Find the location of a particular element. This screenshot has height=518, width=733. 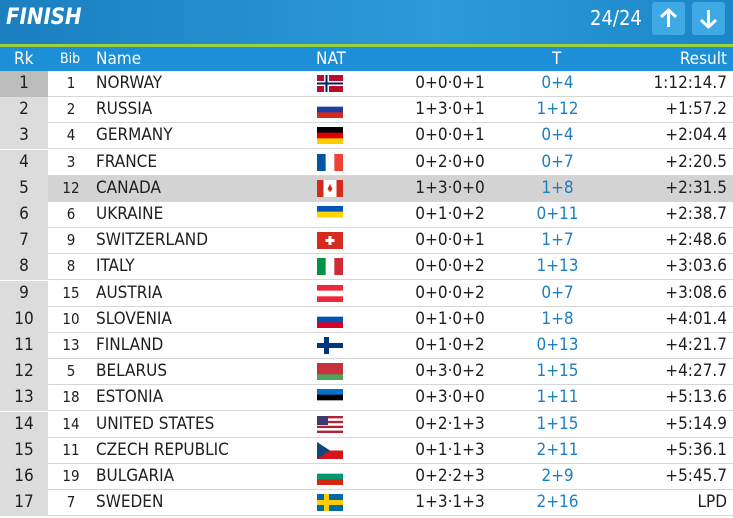

result: +3:08.6 is located at coordinates (696, 292).